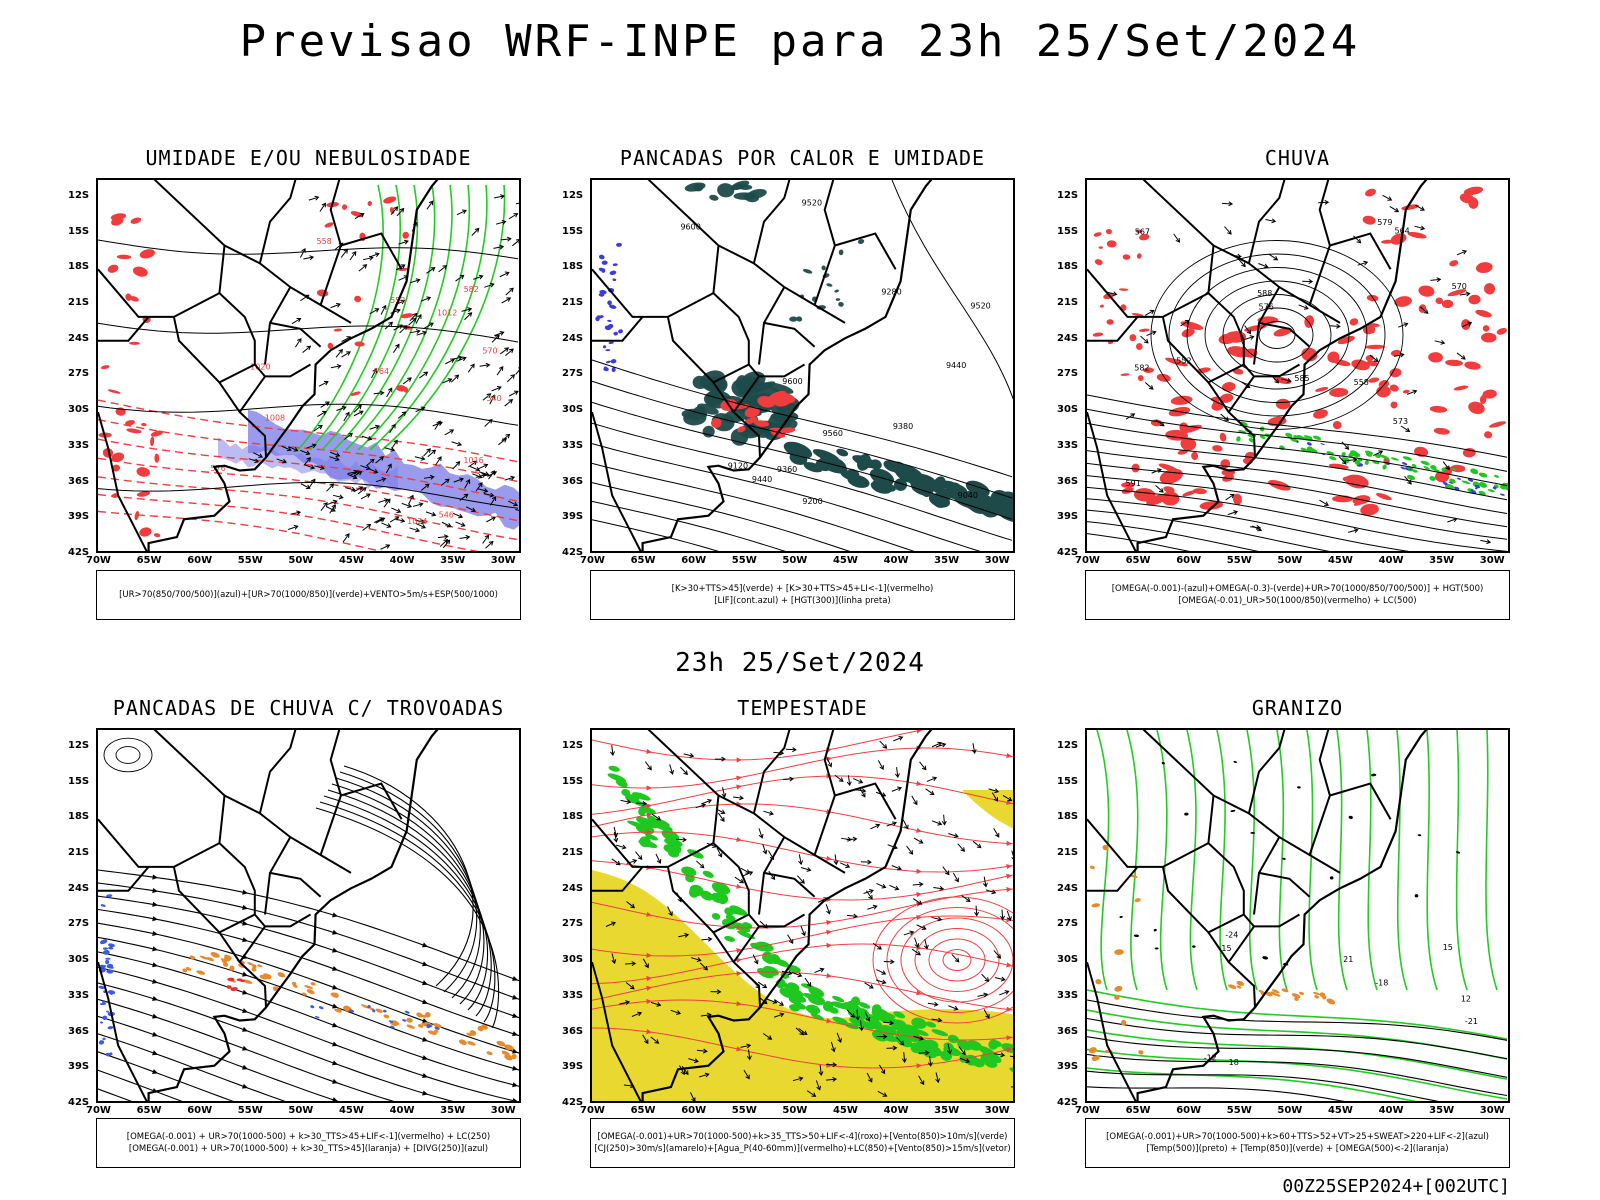 The width and height of the screenshot is (1600, 1200). I want to click on panel-title: PANCADAS DE CHUVA C/ TROVOADAS, so click(308, 708).